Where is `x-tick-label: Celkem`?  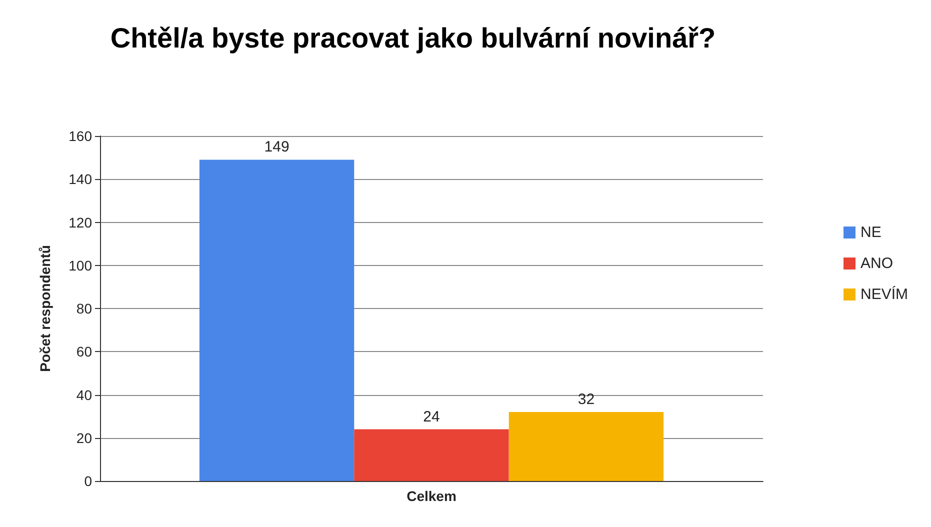
x-tick-label: Celkem is located at coordinates (431, 496).